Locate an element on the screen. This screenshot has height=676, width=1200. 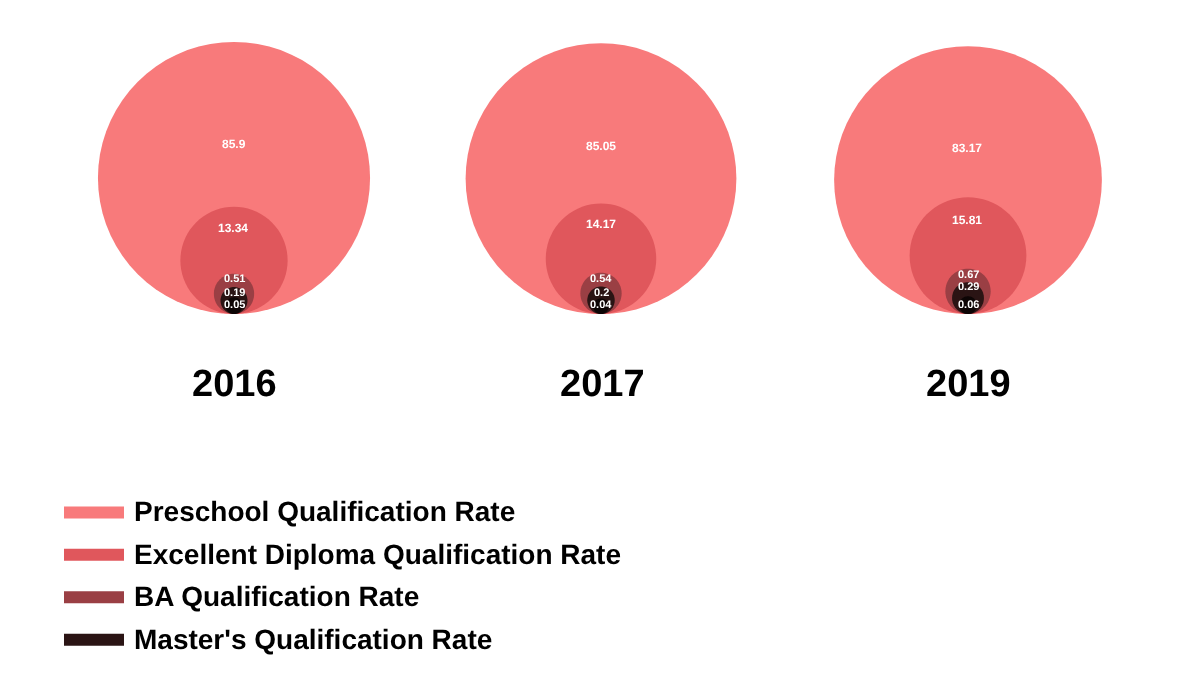
legend-label: Master's Qualification Rate is located at coordinates (313, 638).